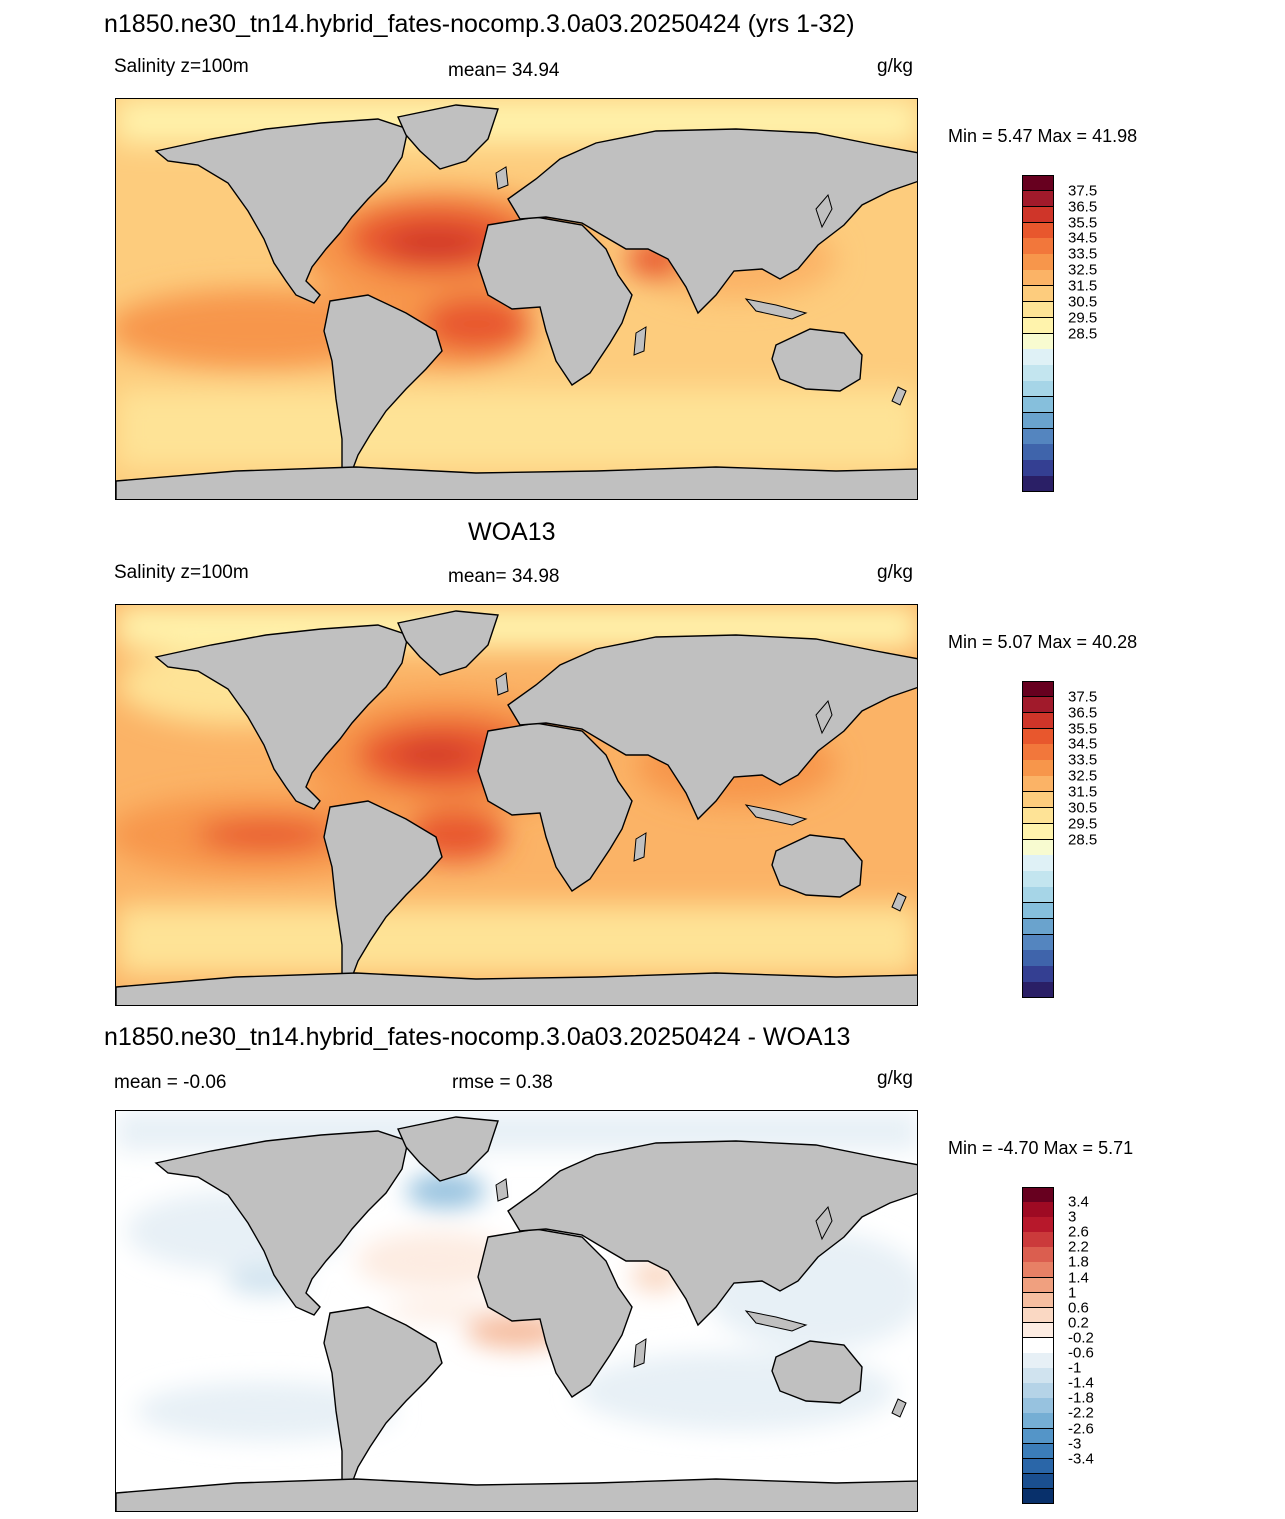  Describe the element at coordinates (895, 66) in the screenshot. I see `panel1-units-label: g/kg` at that location.